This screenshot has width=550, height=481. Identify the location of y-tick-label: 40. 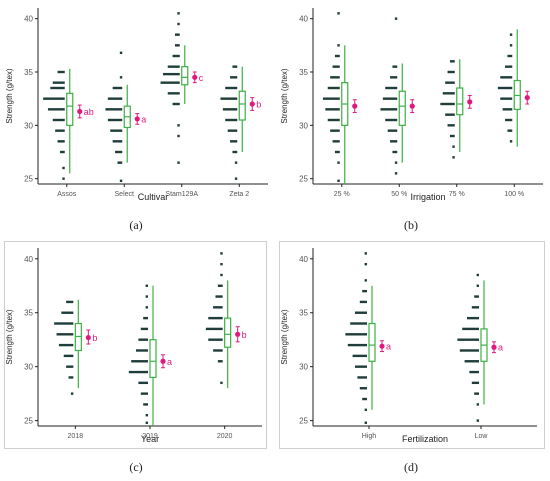
(303, 19).